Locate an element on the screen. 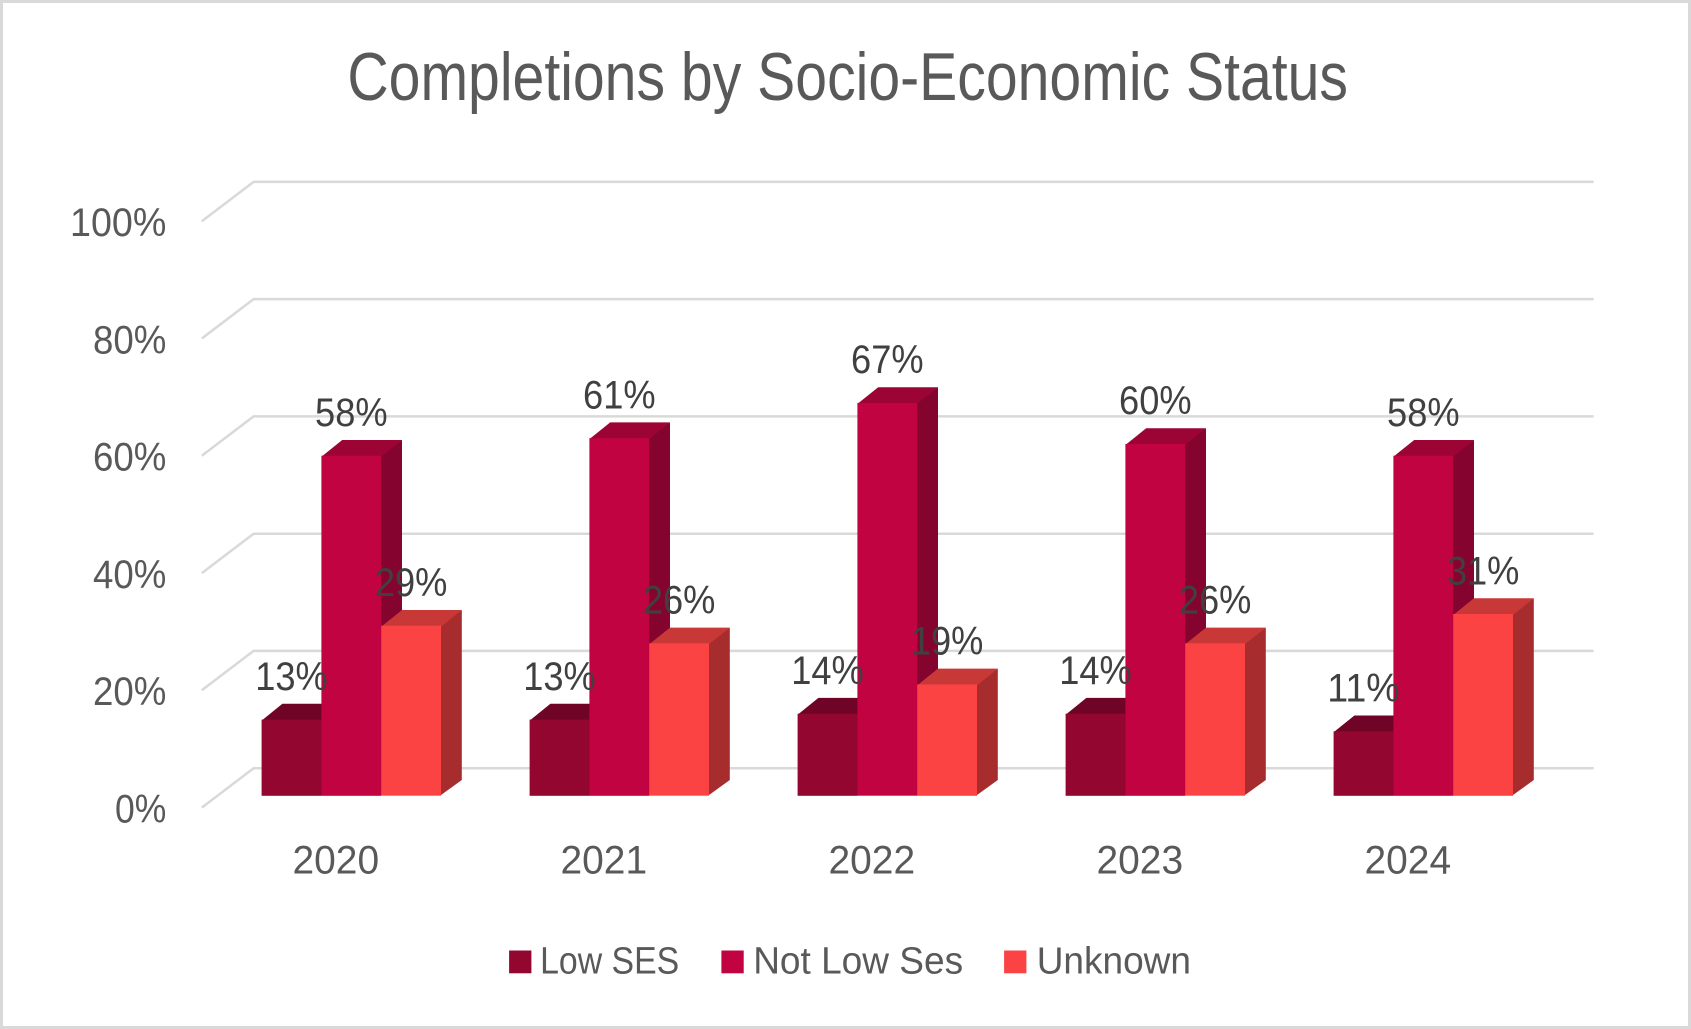  svg-text: 0% is located at coordinates (140, 809).